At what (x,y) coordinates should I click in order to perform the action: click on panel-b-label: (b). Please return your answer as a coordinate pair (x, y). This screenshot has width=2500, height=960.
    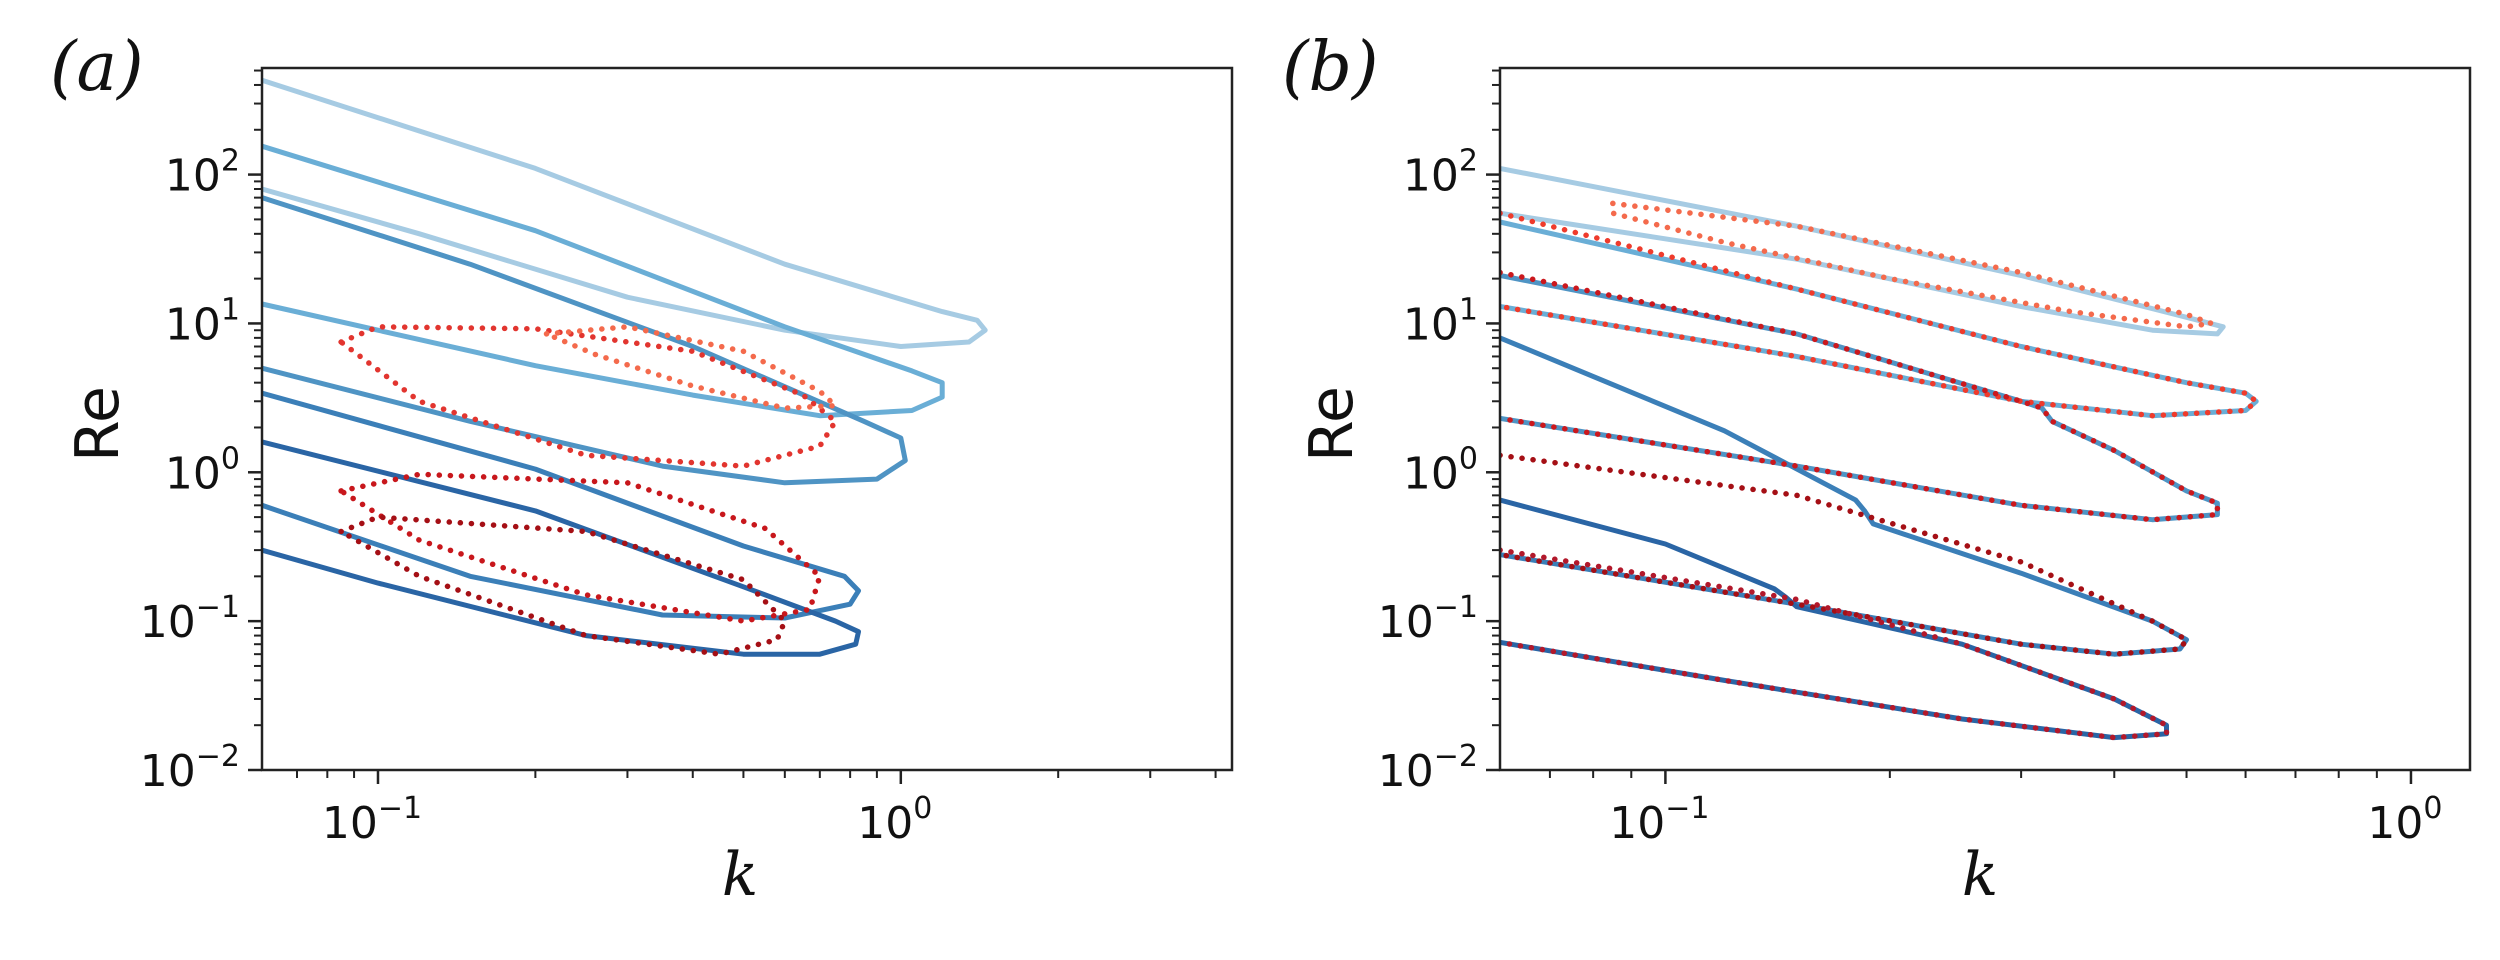
    Looking at the image, I should click on (1330, 67).